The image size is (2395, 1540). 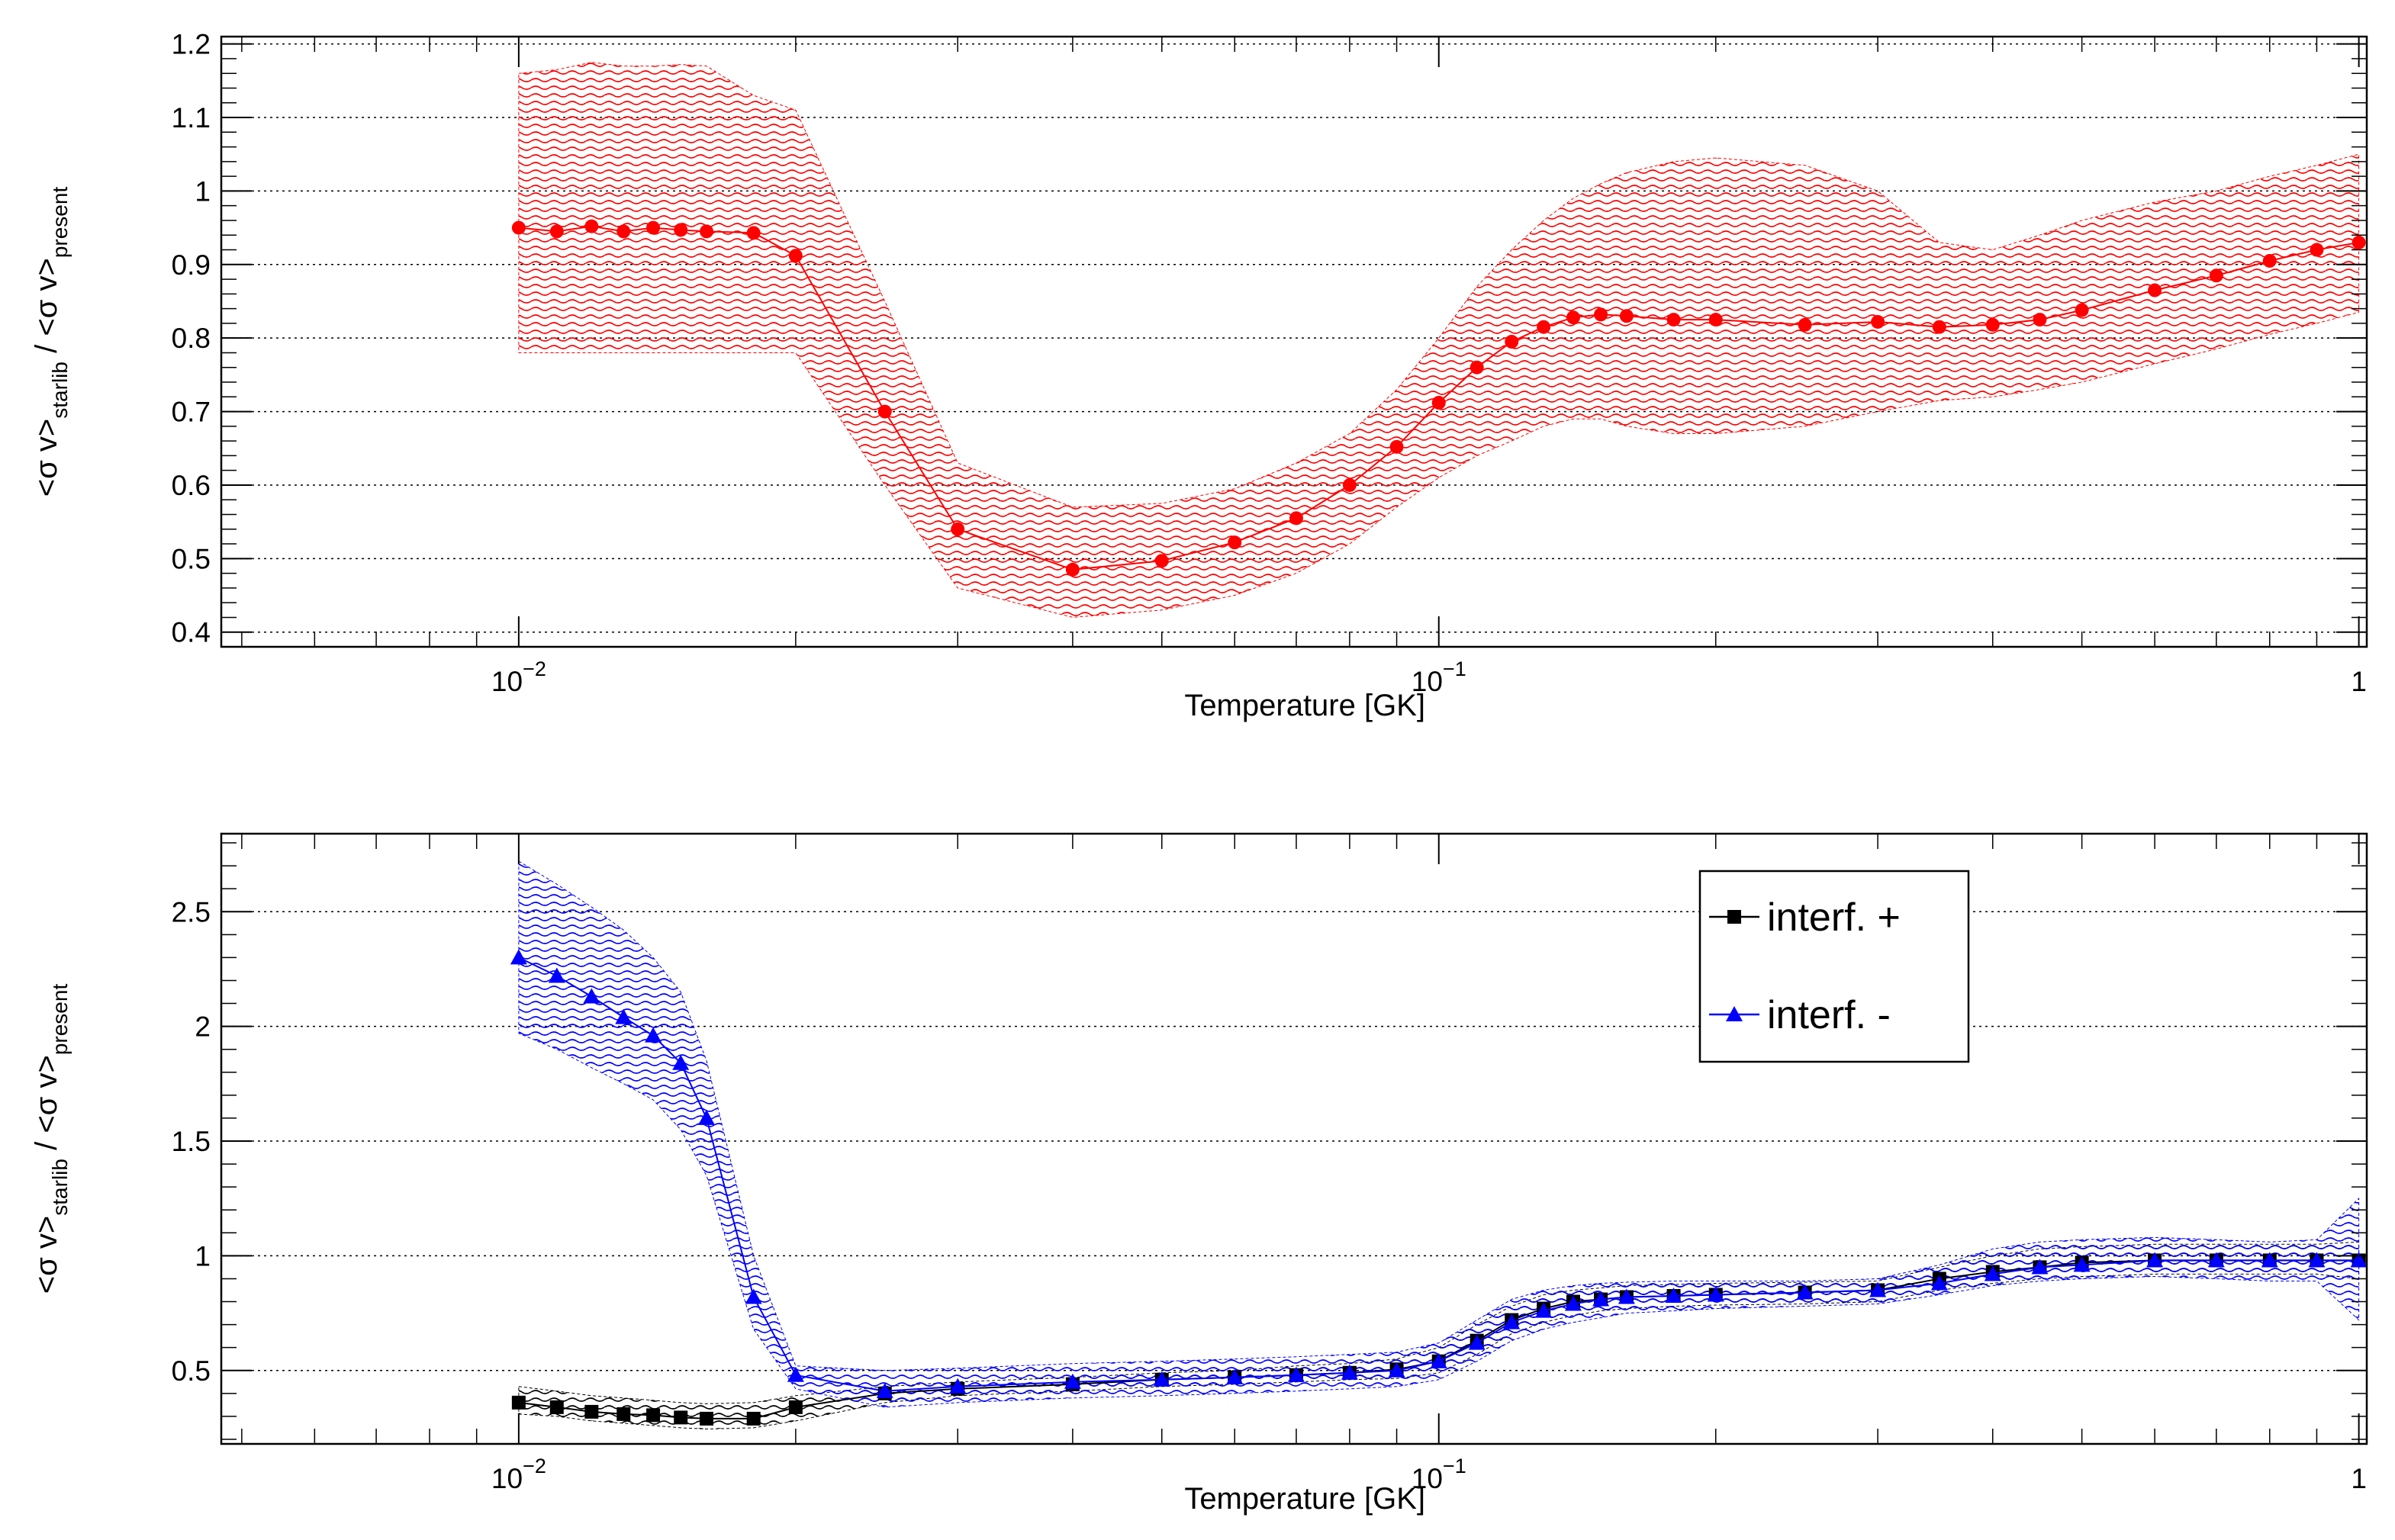 What do you see at coordinates (203, 191) in the screenshot?
I see `top-ytick-label: 1` at bounding box center [203, 191].